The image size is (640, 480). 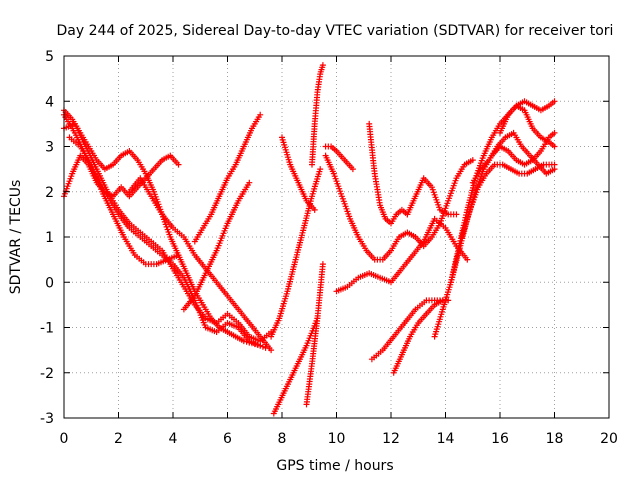 I want to click on y-tick-label: -3, so click(x=47, y=419).